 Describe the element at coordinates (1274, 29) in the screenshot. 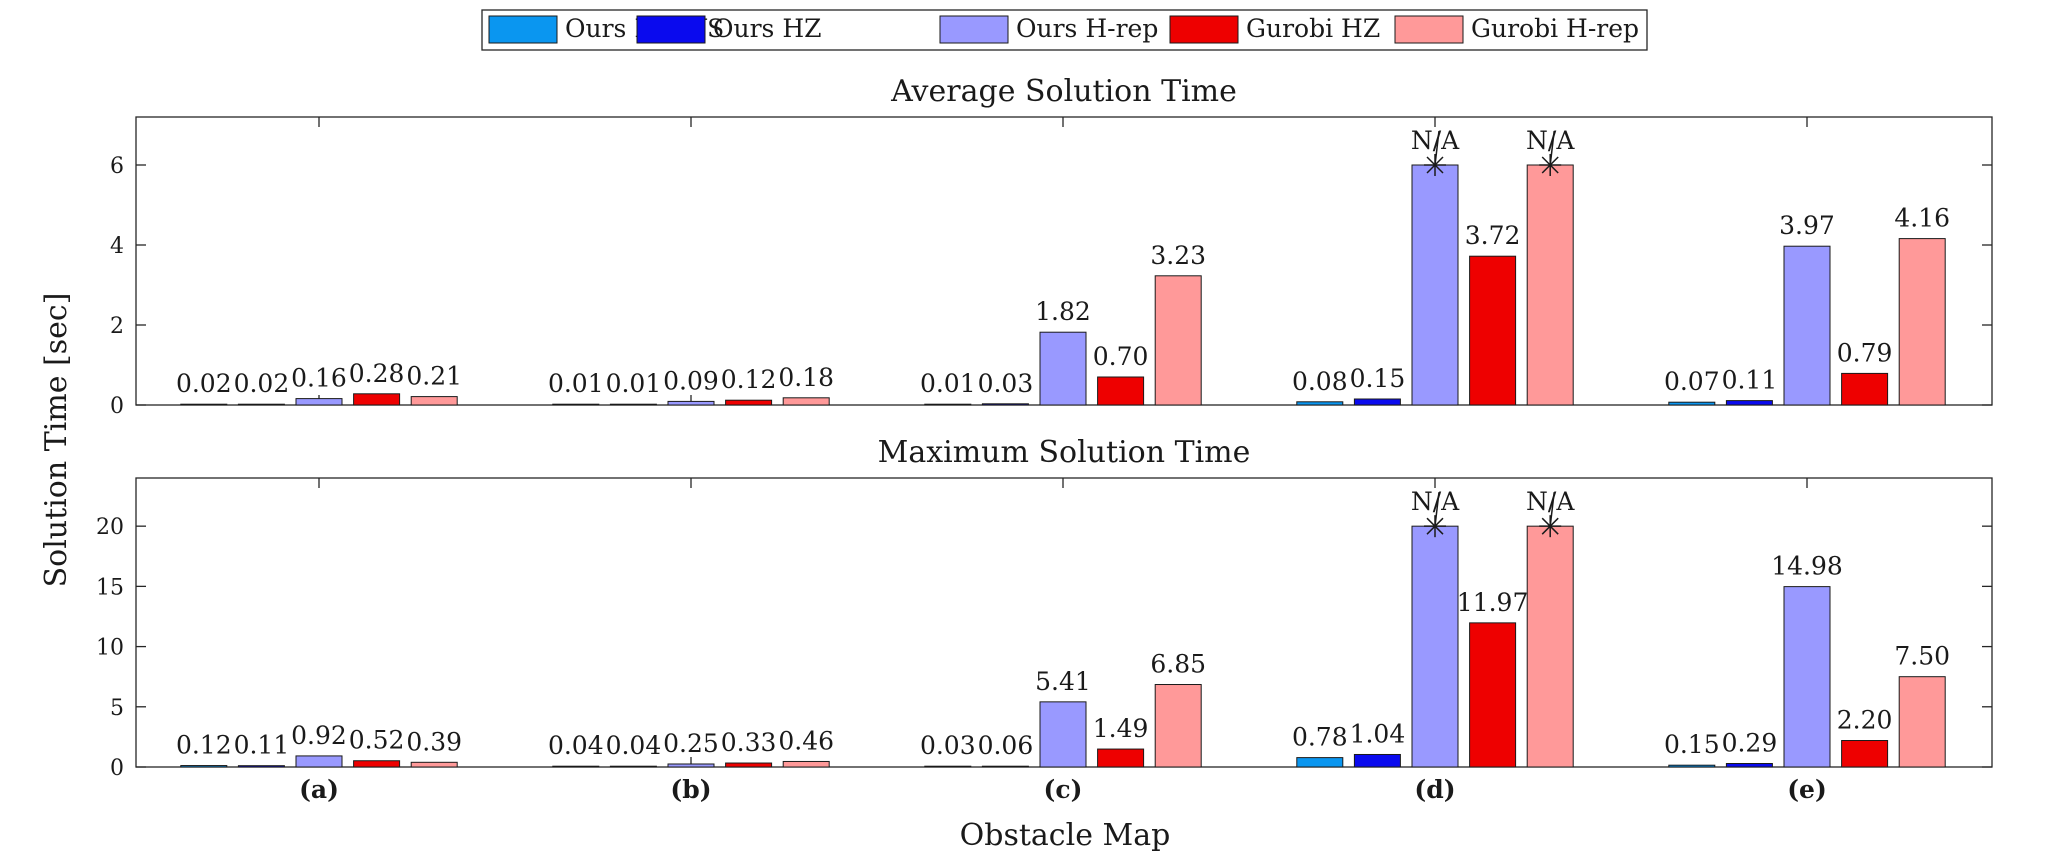

I see `legend-entry: Gurobi HZ` at that location.